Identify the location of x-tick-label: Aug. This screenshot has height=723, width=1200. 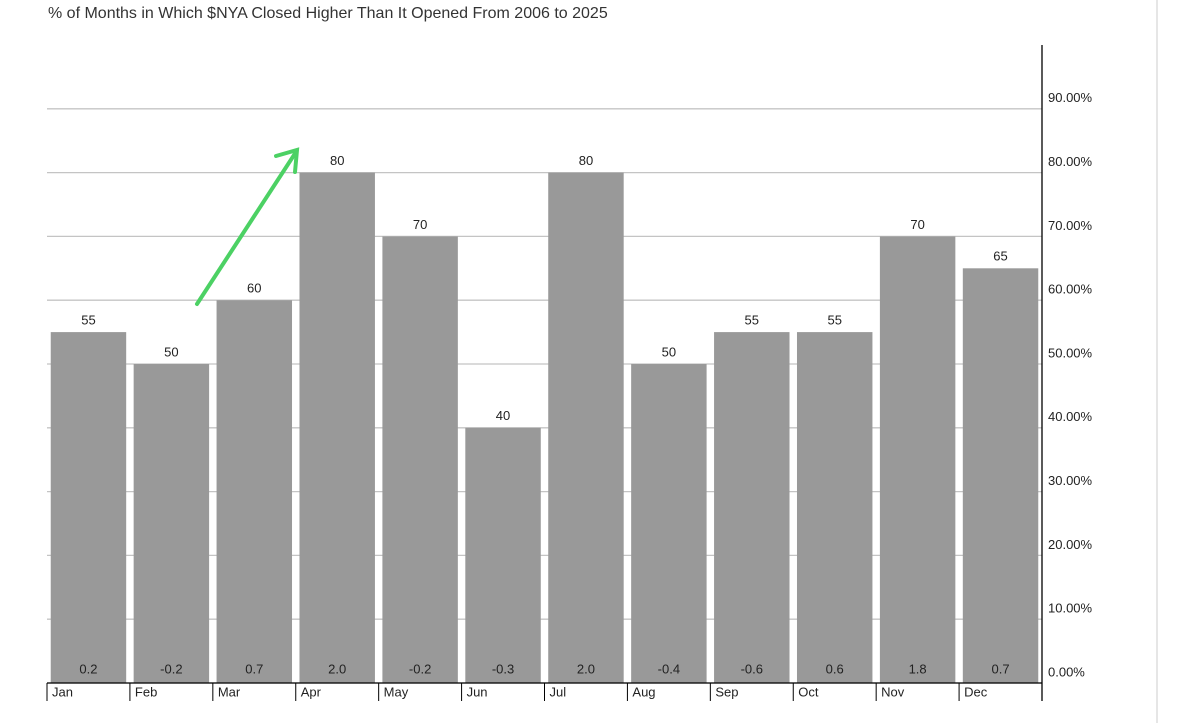
(643, 691).